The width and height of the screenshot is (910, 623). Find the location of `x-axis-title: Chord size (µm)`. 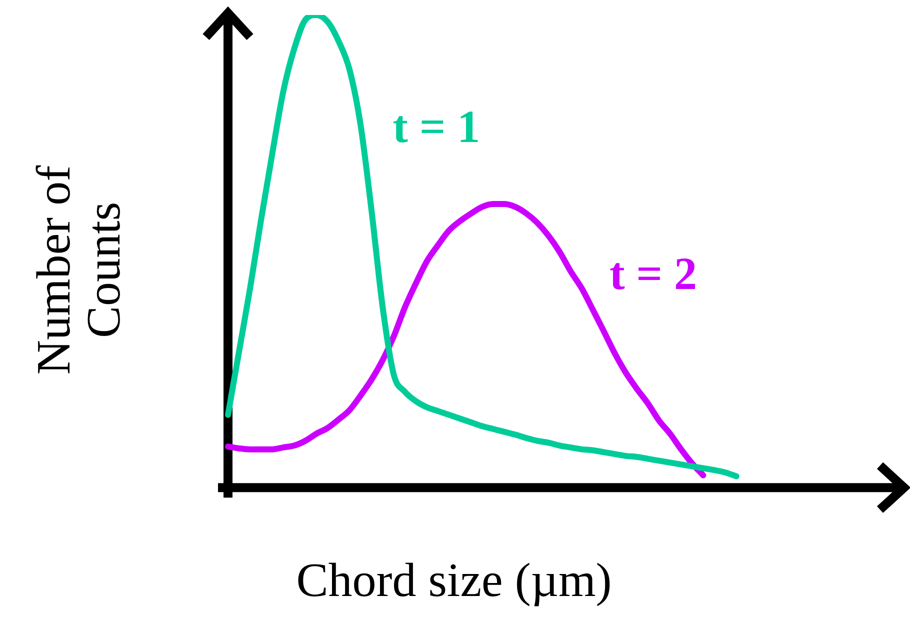

x-axis-title: Chord size (µm) is located at coordinates (454, 580).